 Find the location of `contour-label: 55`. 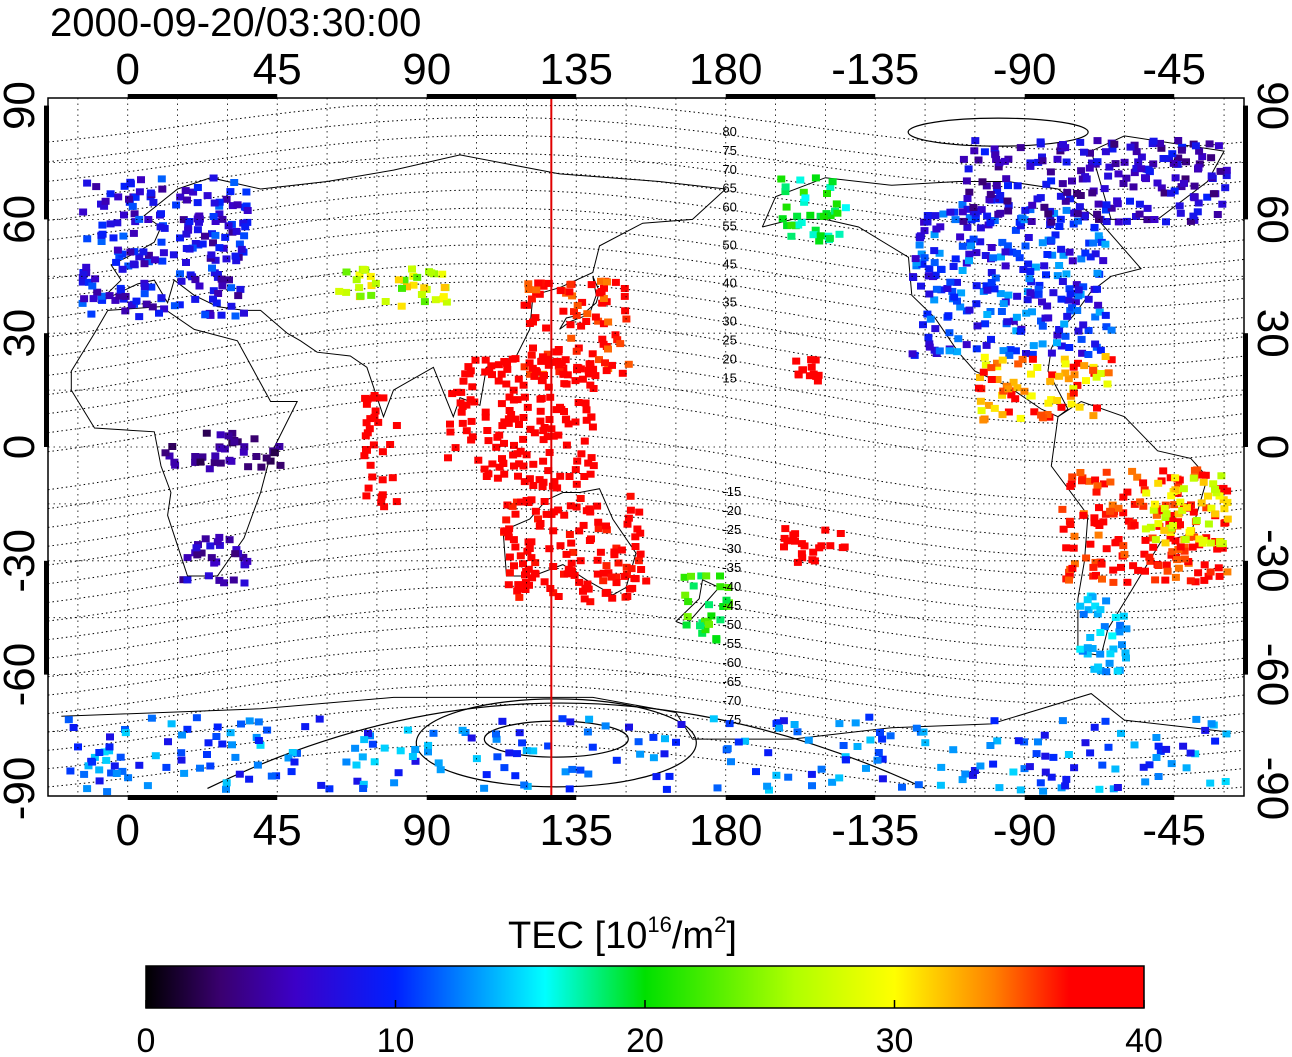

contour-label: 55 is located at coordinates (729, 226).